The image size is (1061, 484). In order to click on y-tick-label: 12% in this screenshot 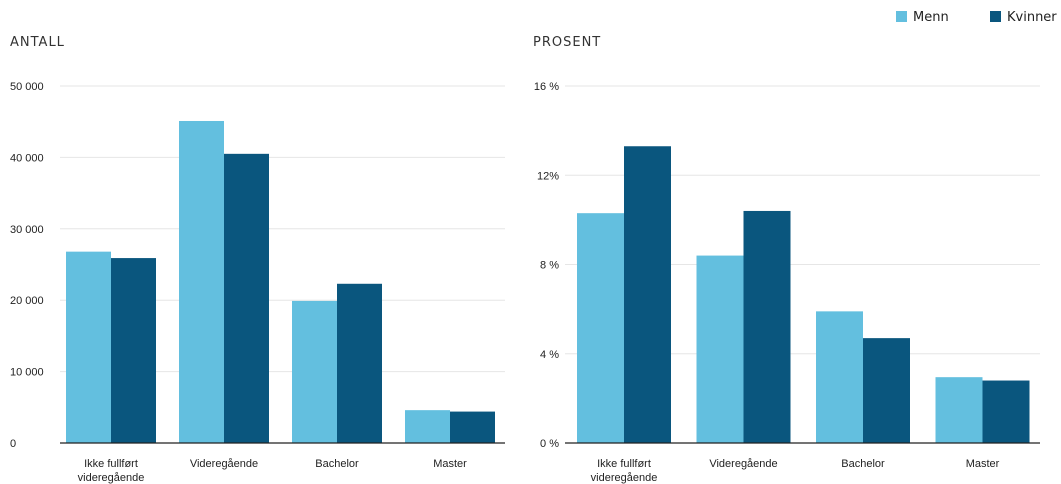, I will do `click(548, 176)`.